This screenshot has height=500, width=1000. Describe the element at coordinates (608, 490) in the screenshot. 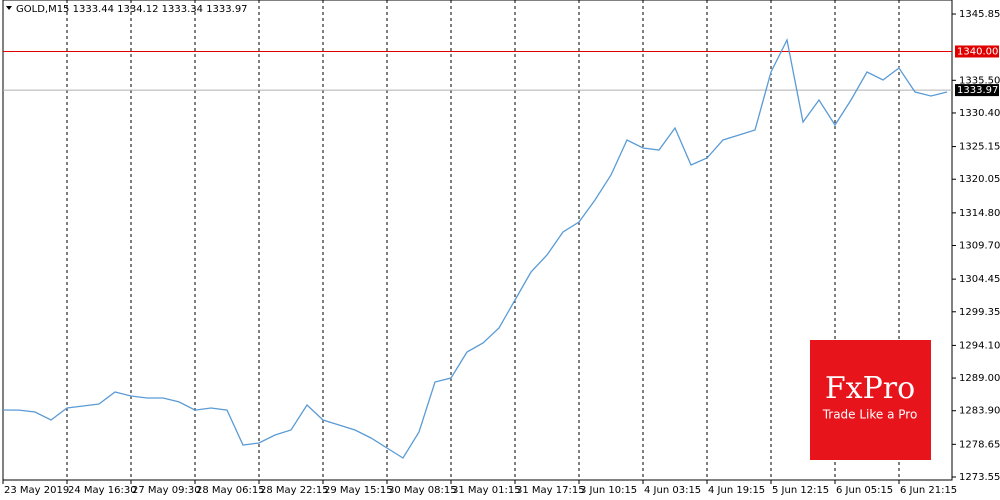

I see `x-tick-label: 3 Jun 10:15` at that location.